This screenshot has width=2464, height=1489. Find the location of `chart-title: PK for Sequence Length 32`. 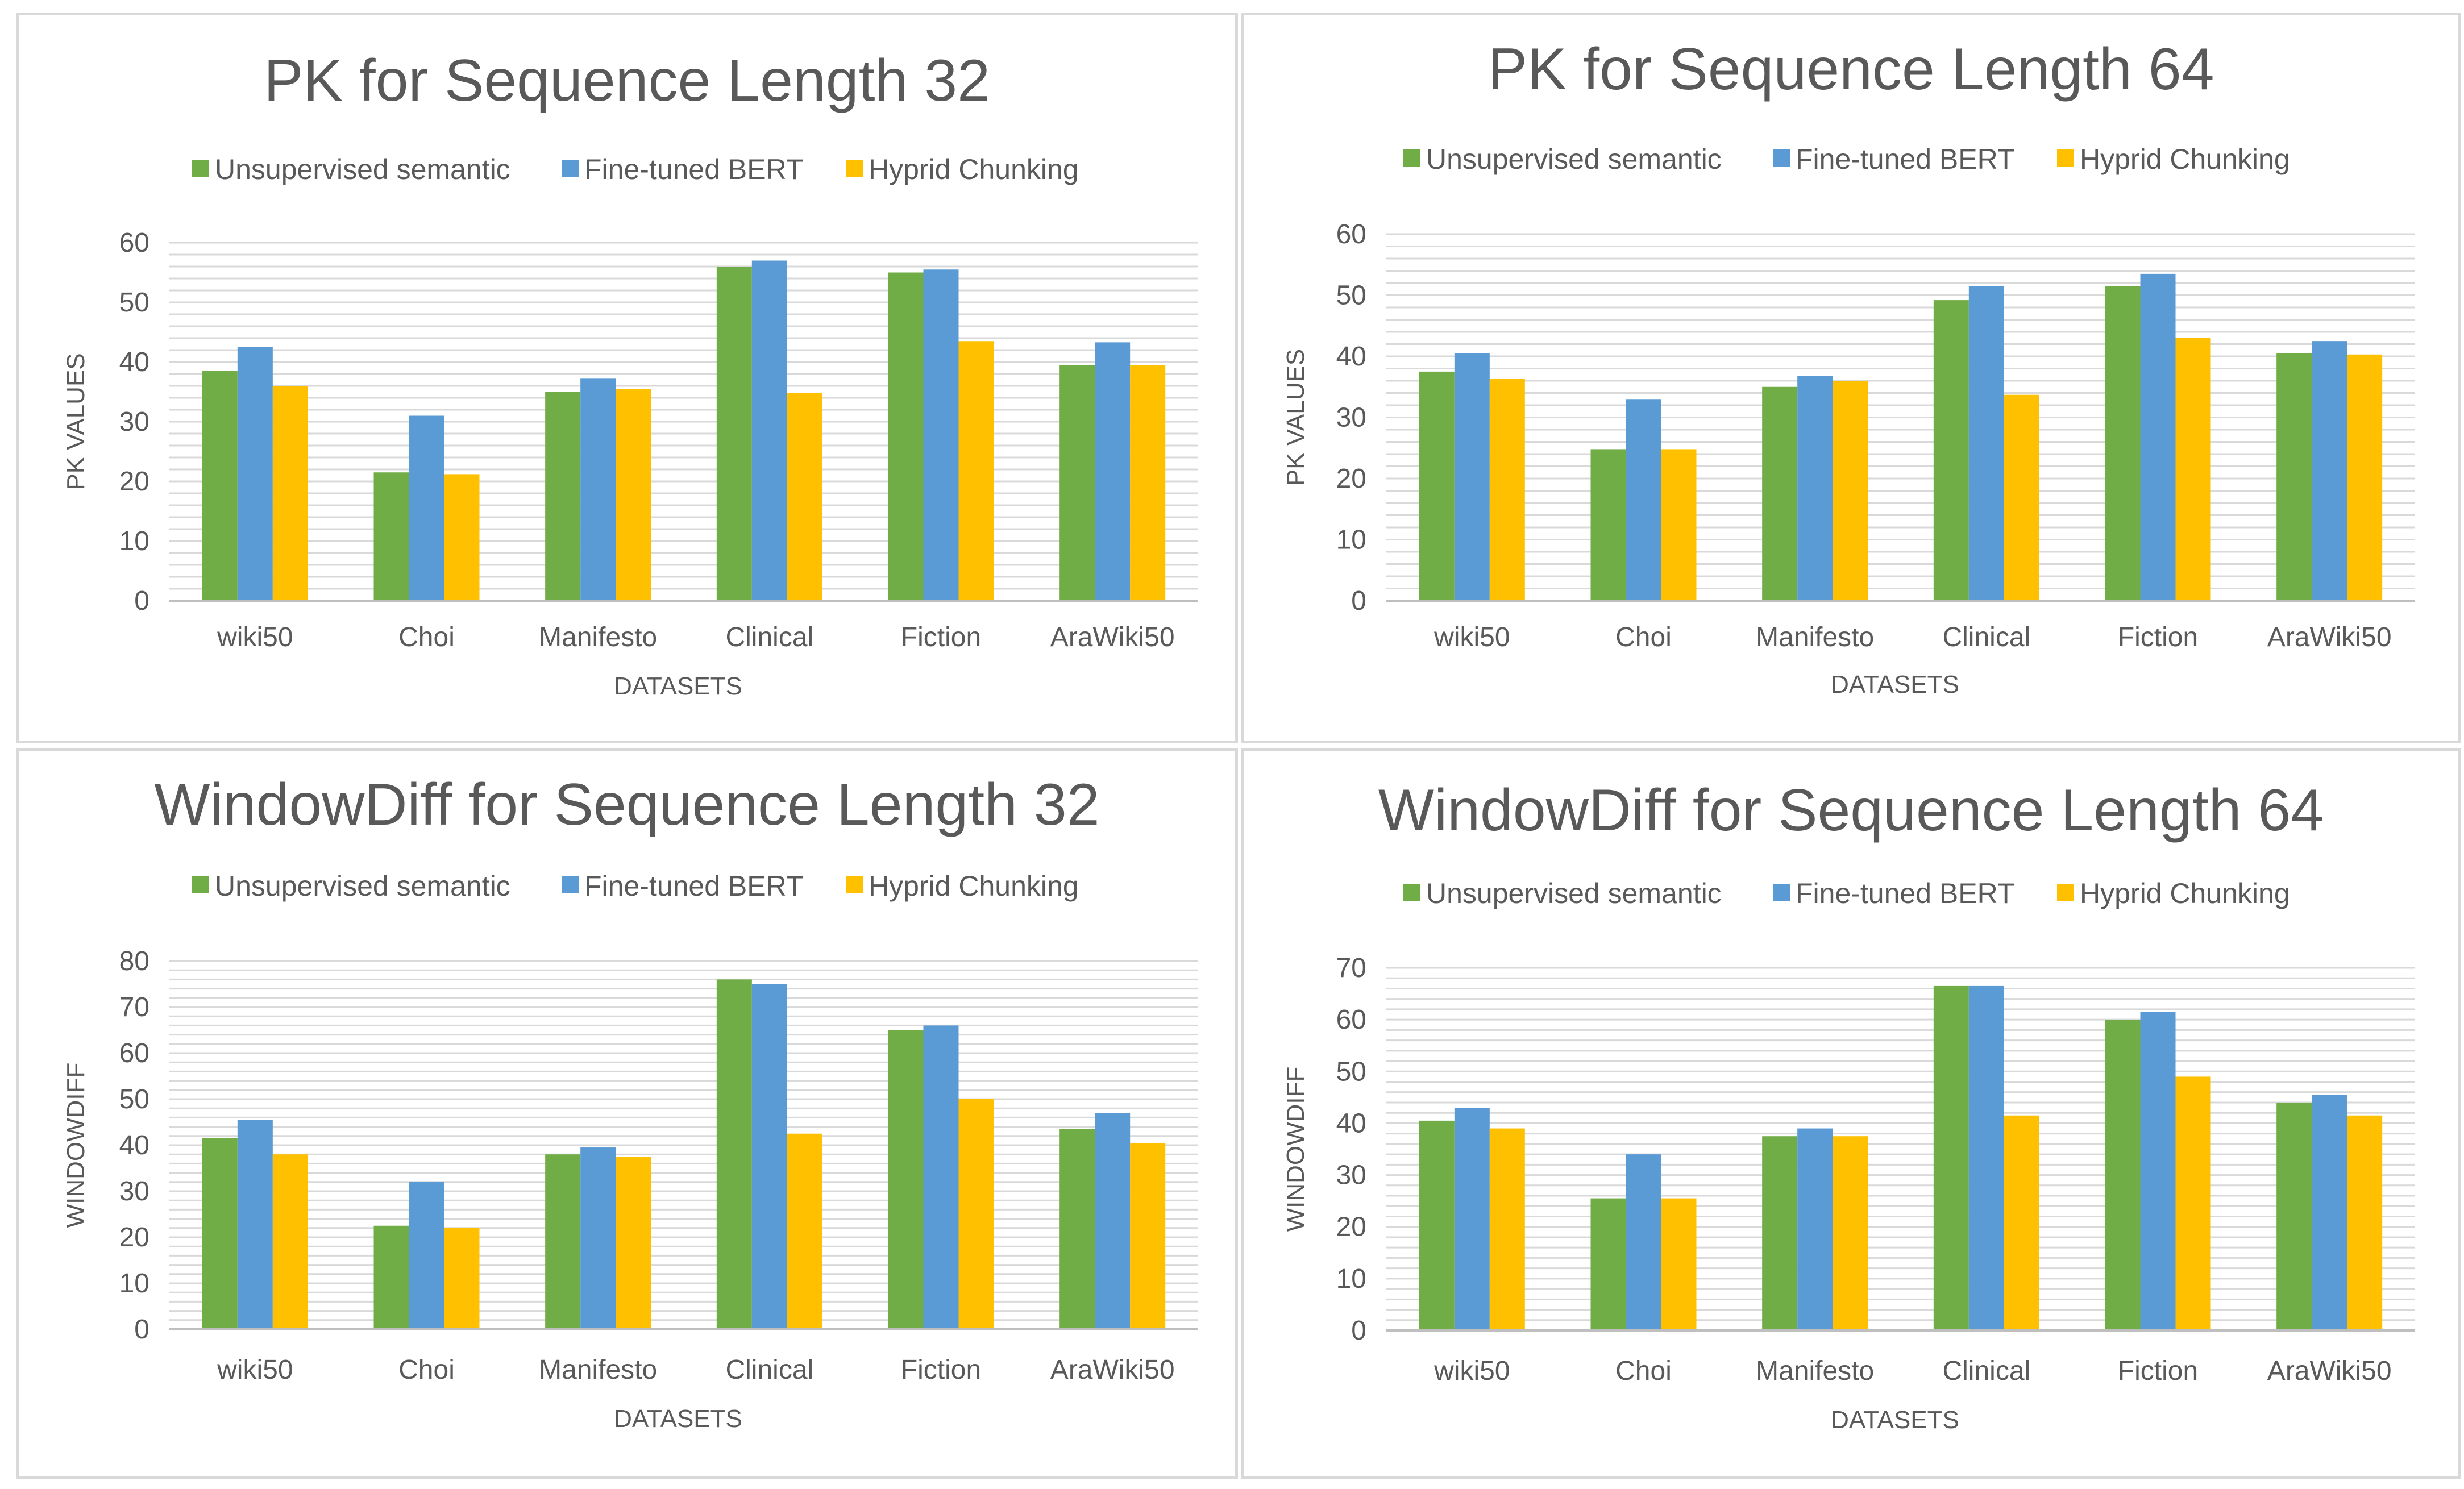

chart-title: PK for Sequence Length 32 is located at coordinates (627, 81).